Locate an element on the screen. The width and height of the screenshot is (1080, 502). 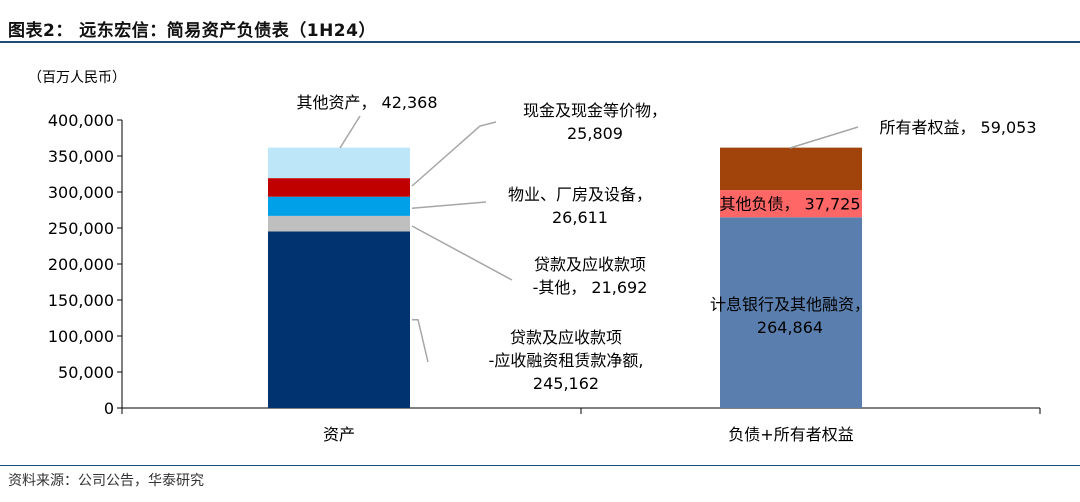
y-tick-label: 300,000 is located at coordinates (81, 192).